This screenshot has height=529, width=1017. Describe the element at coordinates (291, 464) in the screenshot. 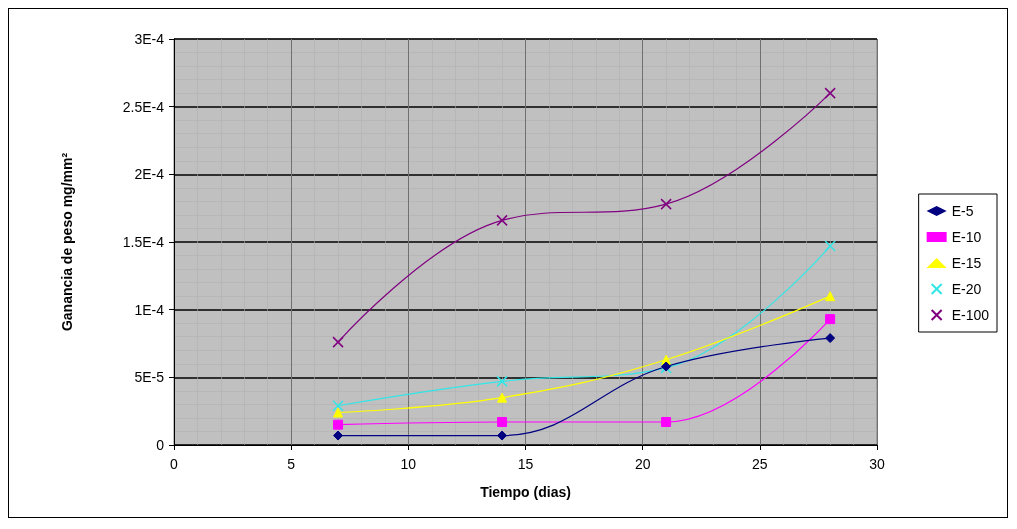

I see `x-tick-label: 5` at that location.